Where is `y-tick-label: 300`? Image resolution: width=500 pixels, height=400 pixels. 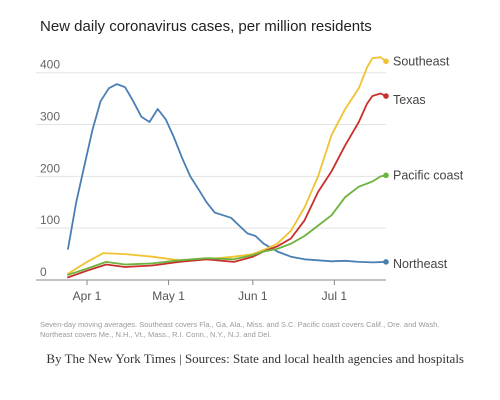 y-tick-label: 300 is located at coordinates (50, 117).